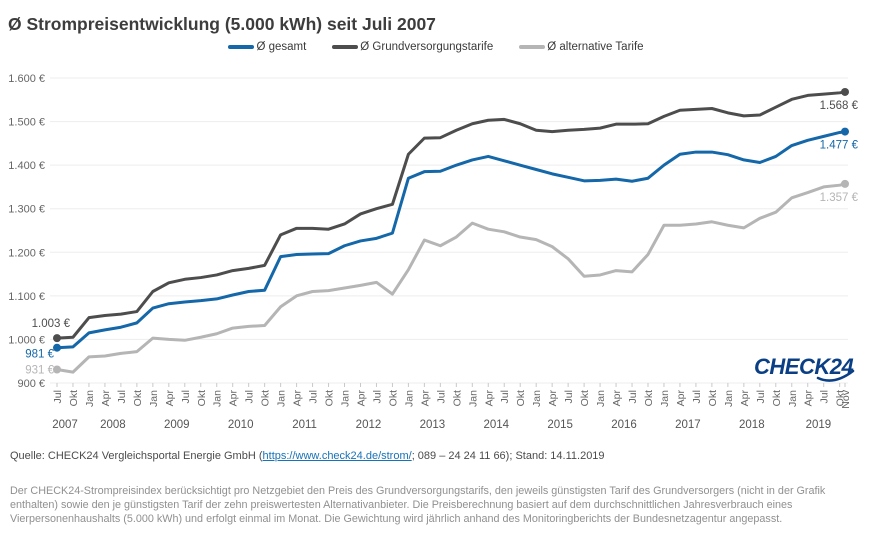 This screenshot has height=541, width=872. Describe the element at coordinates (839, 198) in the screenshot. I see `series-end-value-label: 1.357 €` at that location.